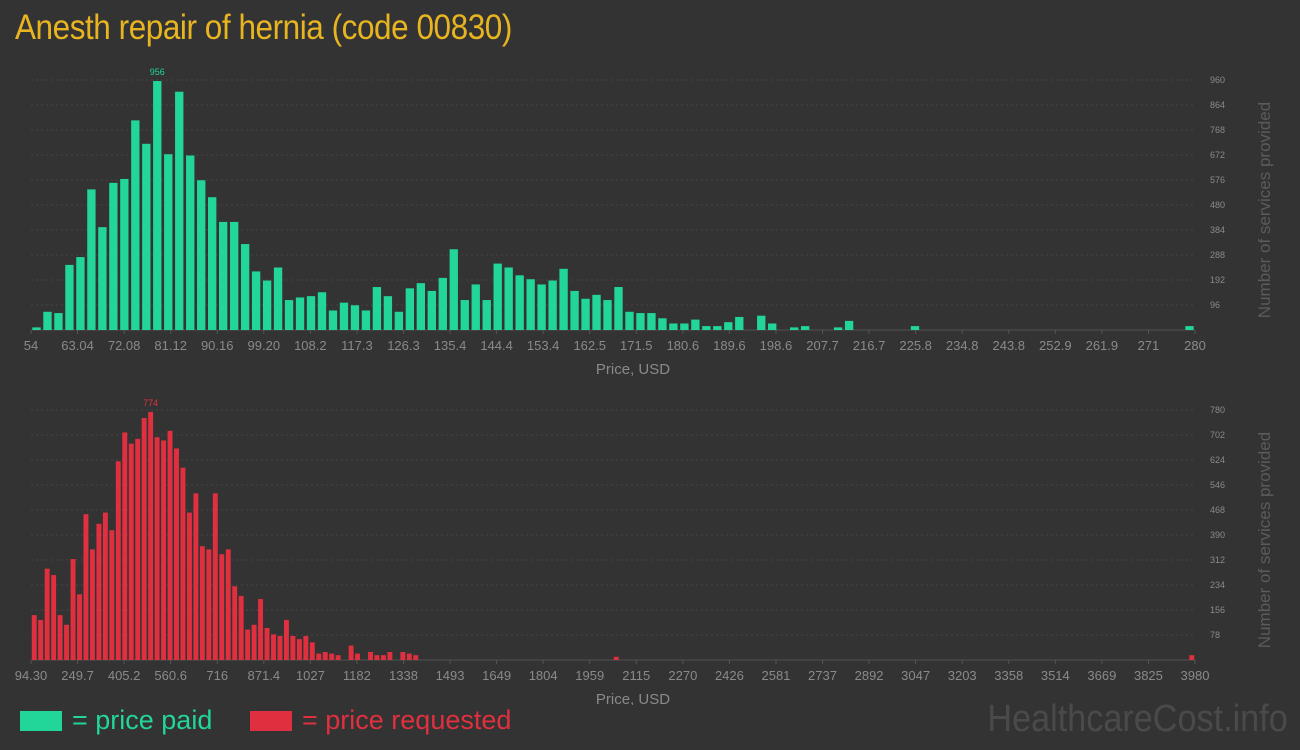 Image resolution: width=1300 pixels, height=750 pixels. What do you see at coordinates (775, 675) in the screenshot?
I see `requested-x-tick-label: 2581` at bounding box center [775, 675].